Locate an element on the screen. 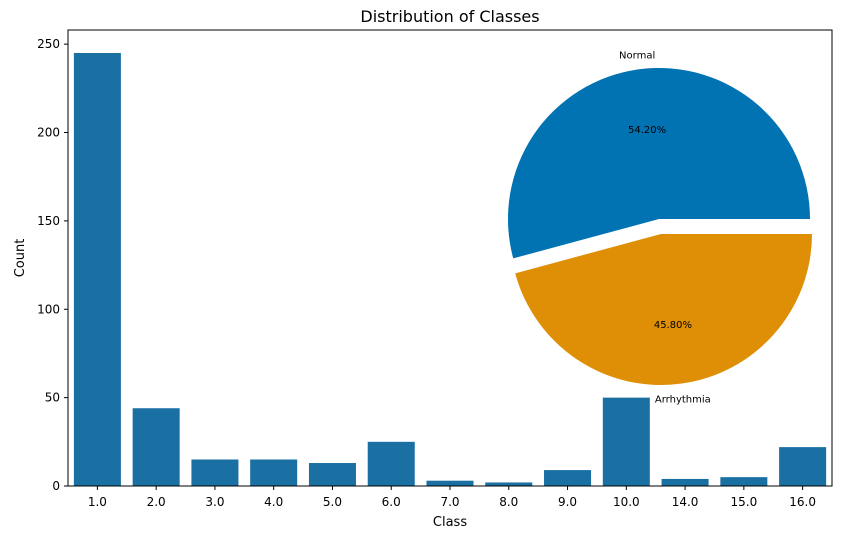  y-tick-label: 100 is located at coordinates (48, 309).